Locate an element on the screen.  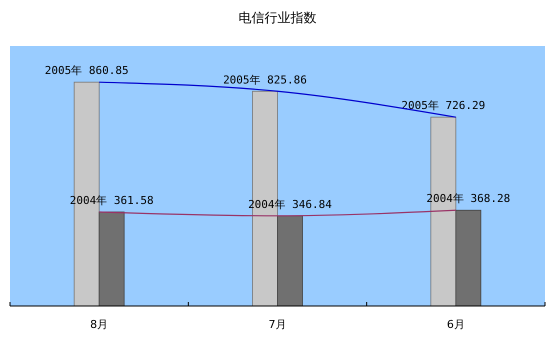
data-label: 2004年 346.84 is located at coordinates (290, 204).